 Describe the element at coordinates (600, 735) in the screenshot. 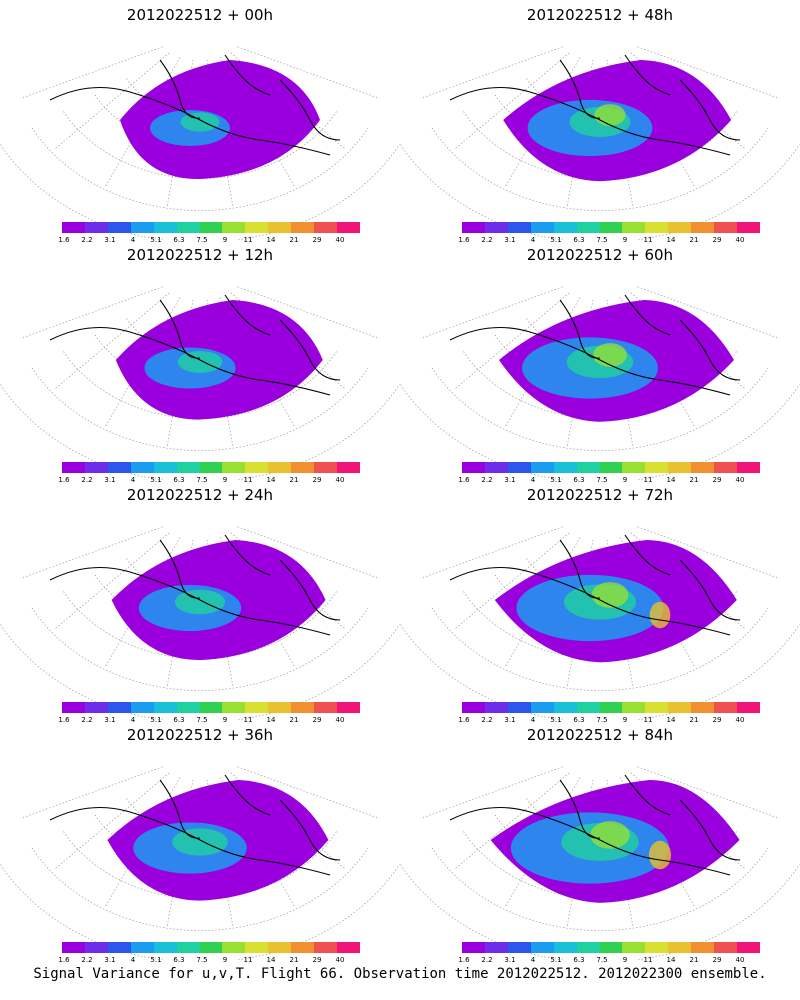

I see `panel-title: 2012022512 + 84h` at that location.